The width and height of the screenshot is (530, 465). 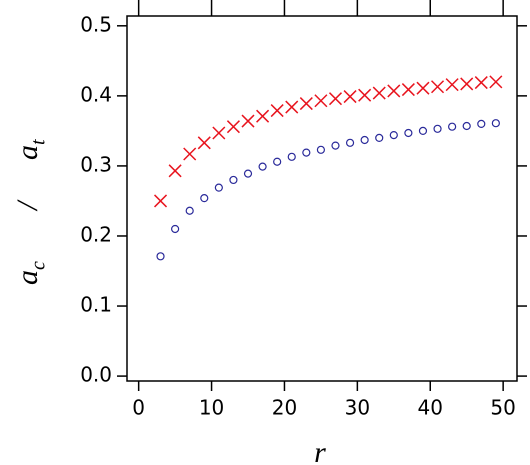 I want to click on x-tick-label: 40, so click(x=430, y=408).